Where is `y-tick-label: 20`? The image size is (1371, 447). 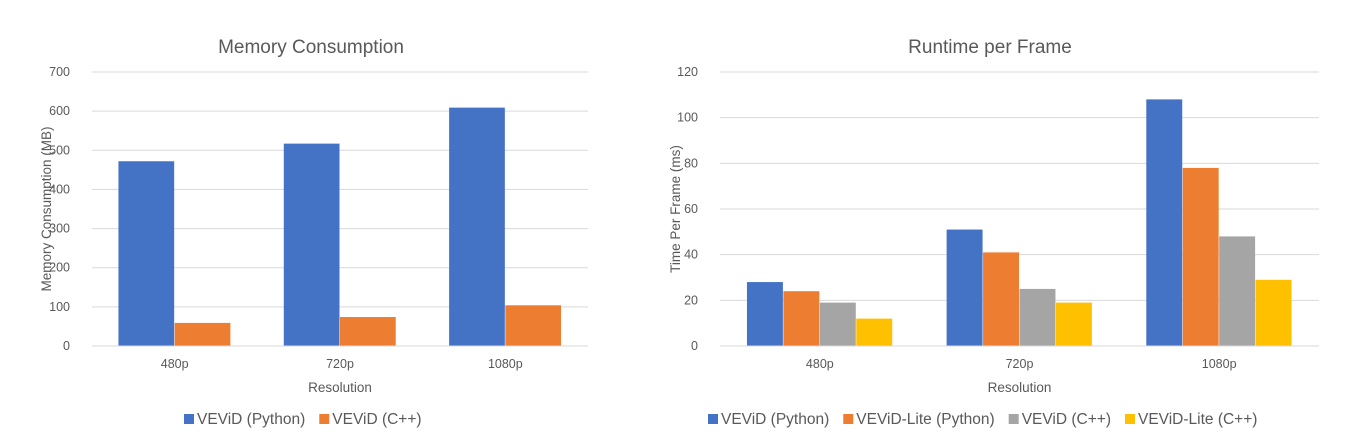 y-tick-label: 20 is located at coordinates (691, 300).